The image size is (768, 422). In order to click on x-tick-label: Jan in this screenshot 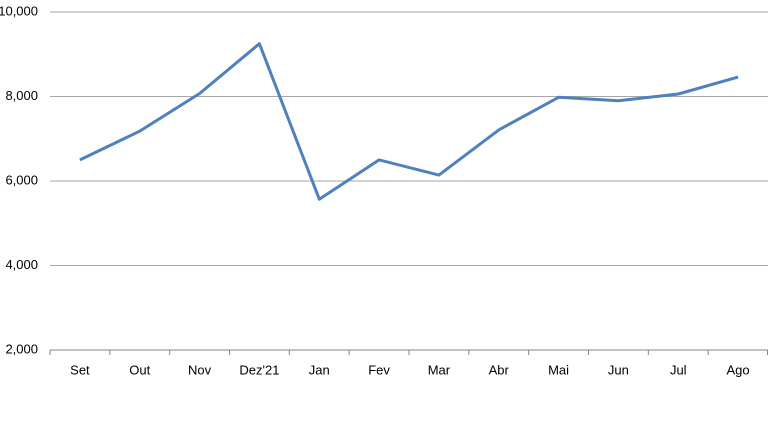, I will do `click(319, 369)`.